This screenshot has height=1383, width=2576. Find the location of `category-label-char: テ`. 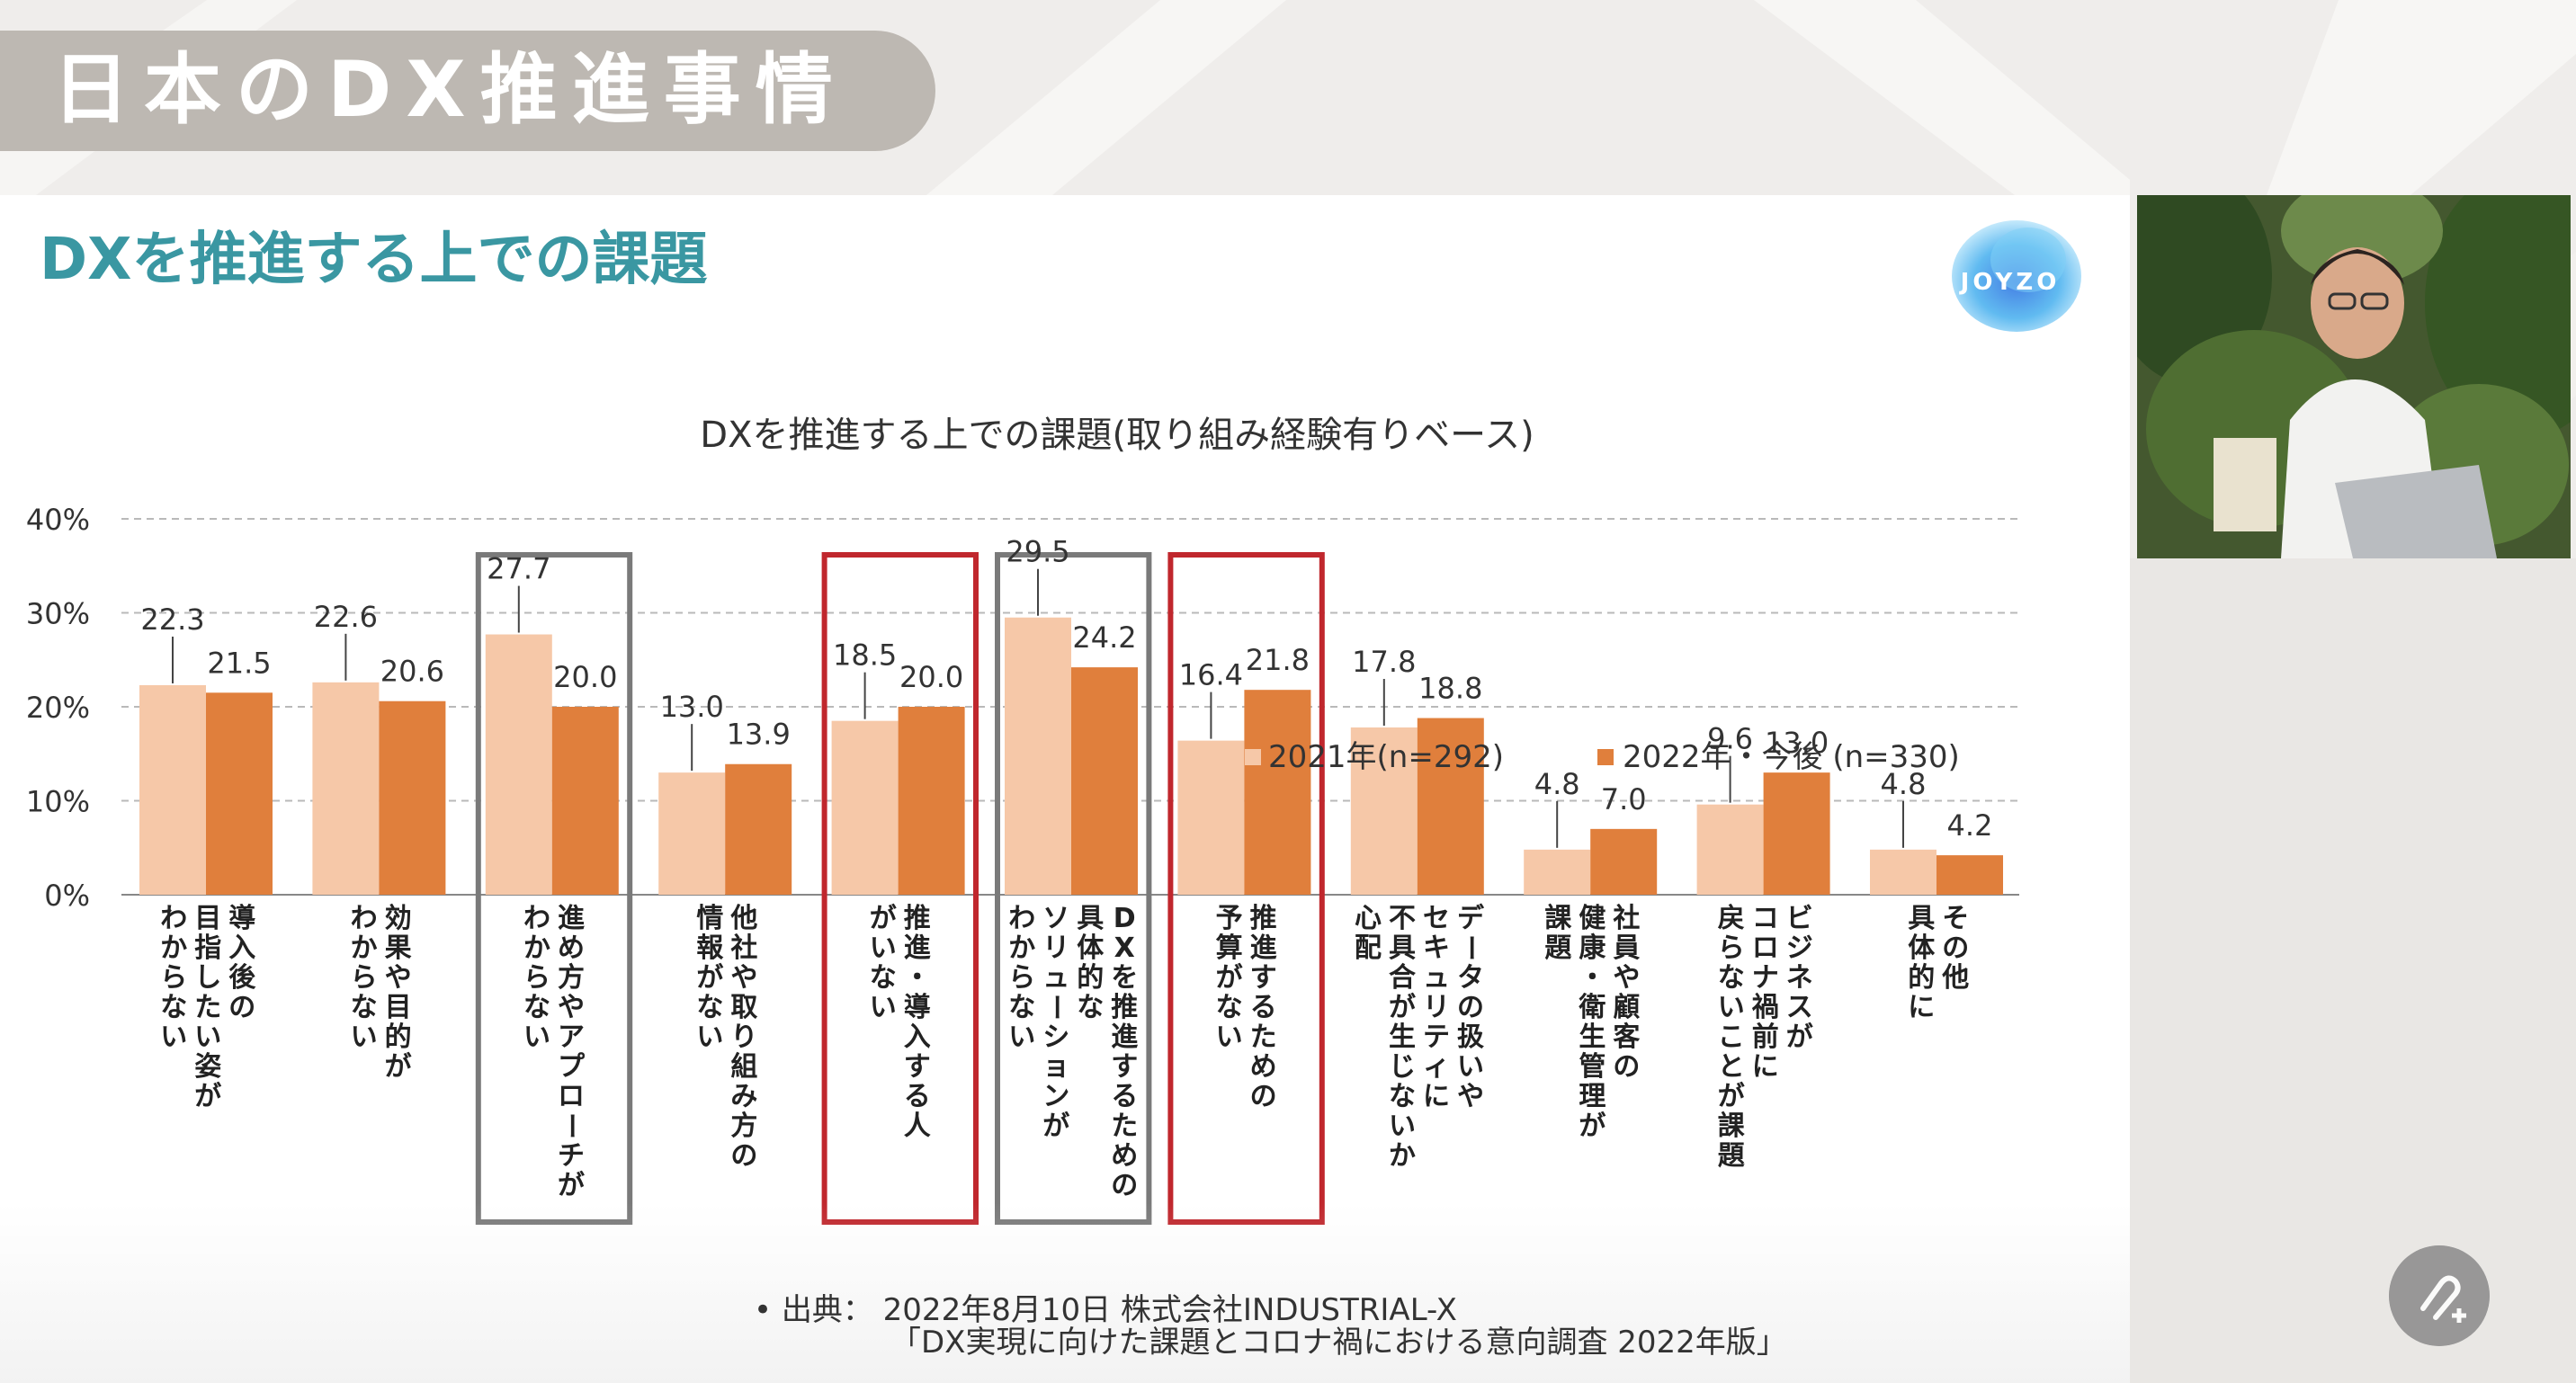

category-label-char: テ is located at coordinates (1436, 1038).